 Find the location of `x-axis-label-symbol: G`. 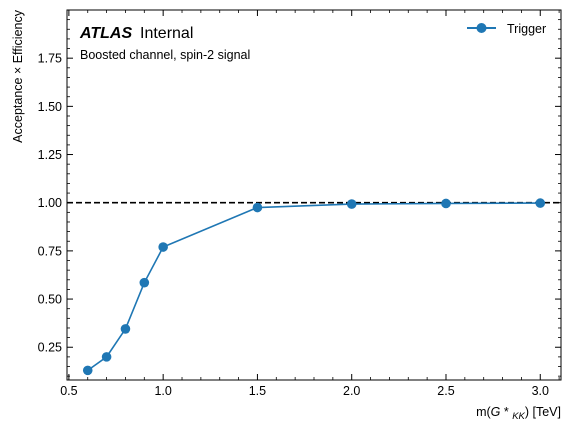

x-axis-label-symbol: G is located at coordinates (496, 412).